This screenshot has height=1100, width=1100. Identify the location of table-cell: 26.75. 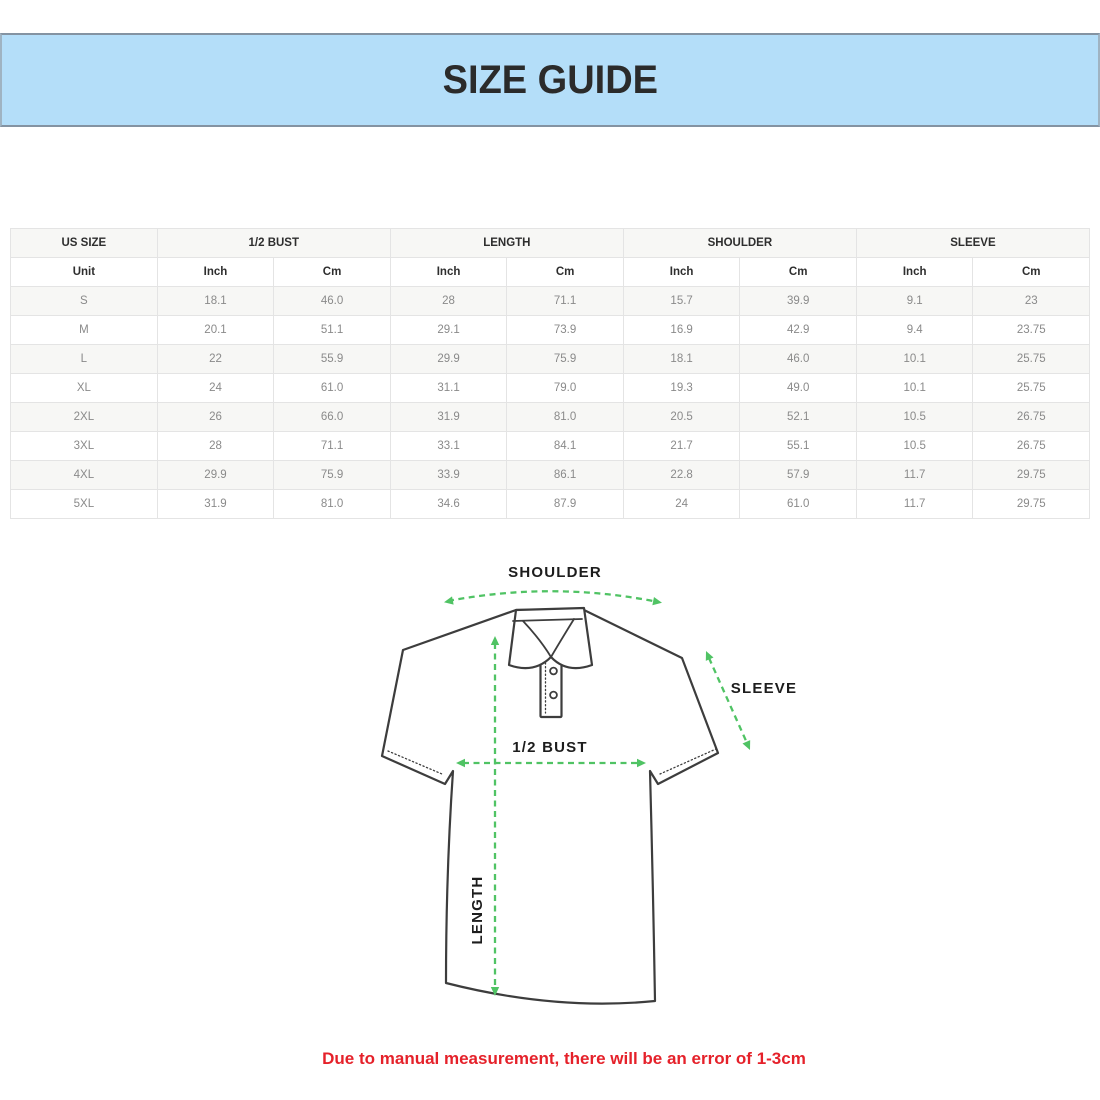
(1031, 446).